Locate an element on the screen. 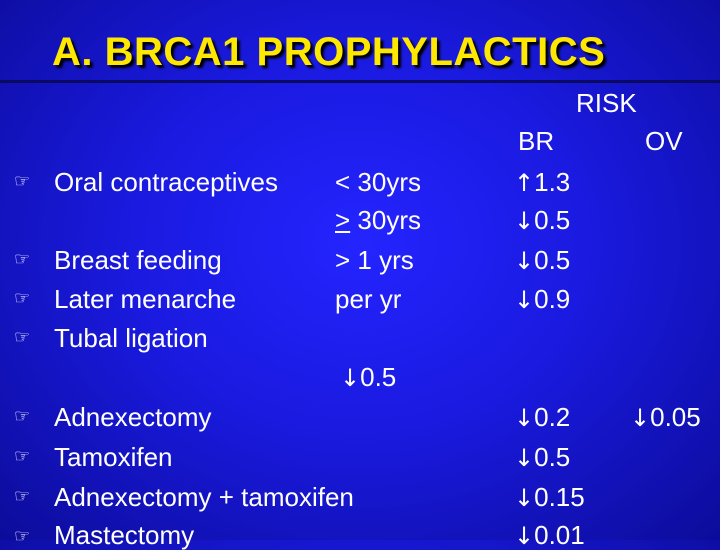 This screenshot has width=720, height=550. up-arrow-icon: ↑ is located at coordinates (524, 183).